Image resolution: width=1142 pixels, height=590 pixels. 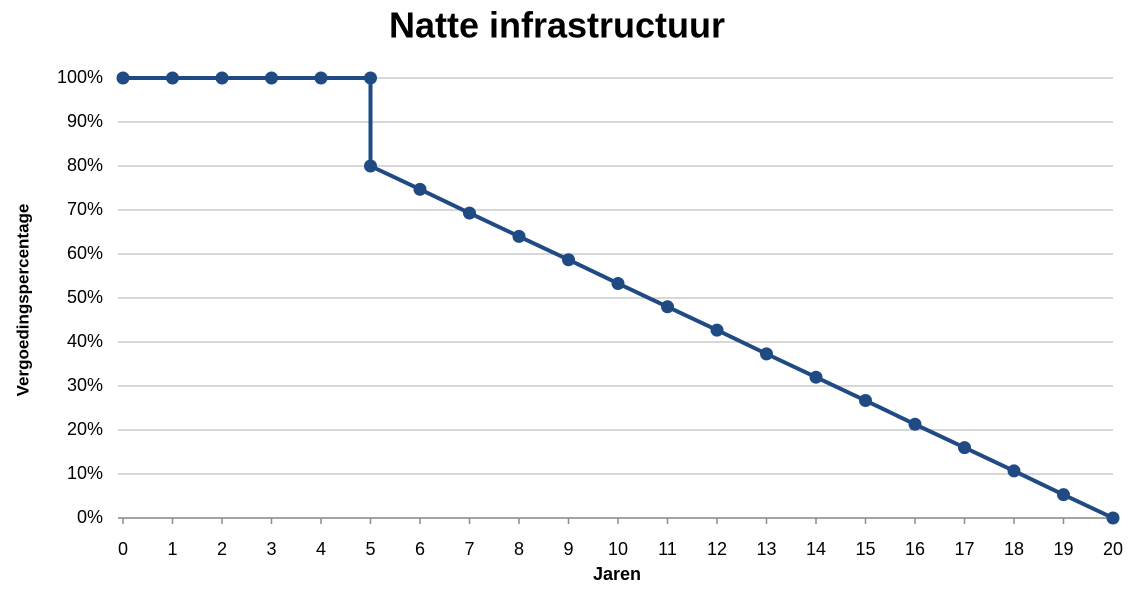 What do you see at coordinates (172, 549) in the screenshot?
I see `x-tick-label: 1` at bounding box center [172, 549].